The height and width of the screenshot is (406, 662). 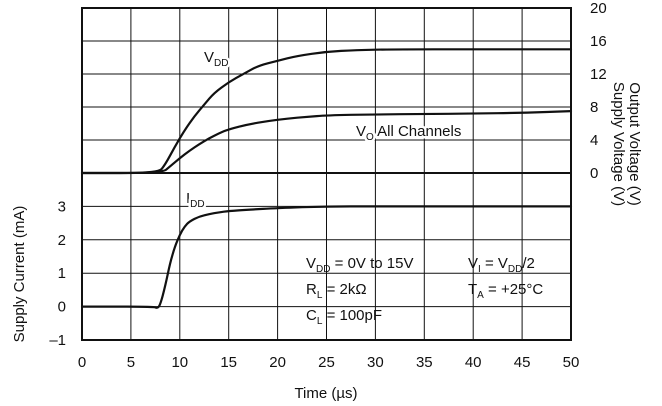 I want to click on left-y-tick-label: 3, so click(x=62, y=206).